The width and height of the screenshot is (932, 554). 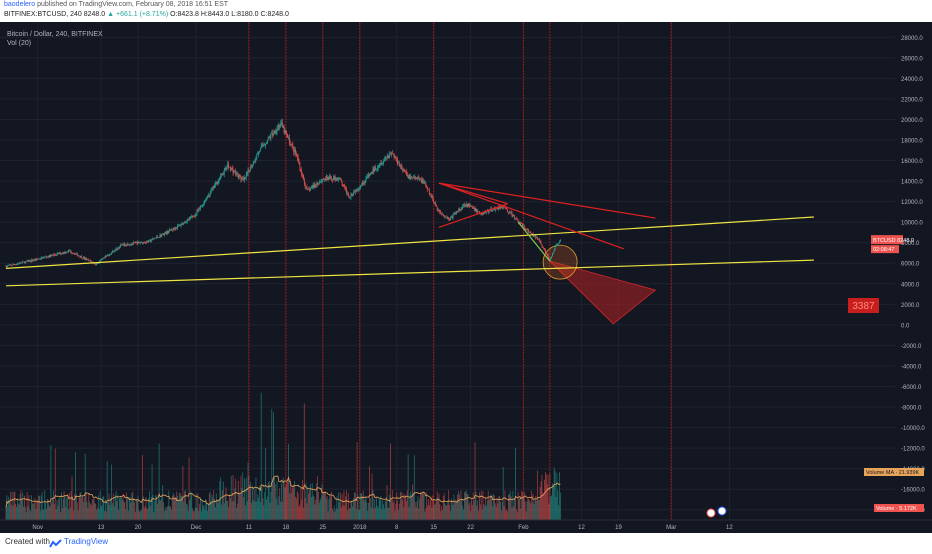 What do you see at coordinates (466, 541) in the screenshot?
I see `footer-bar: Created with TradingView` at bounding box center [466, 541].